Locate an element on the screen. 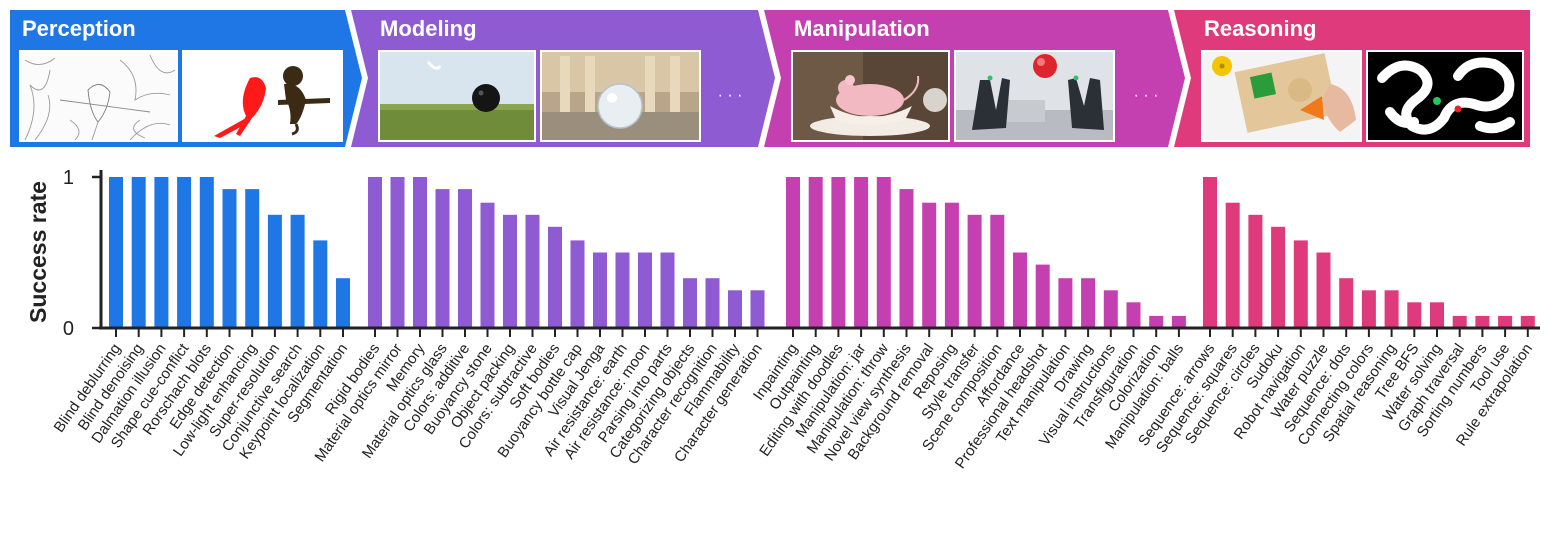 The height and width of the screenshot is (538, 1557). thumbnail-robot-hands is located at coordinates (1034, 96).